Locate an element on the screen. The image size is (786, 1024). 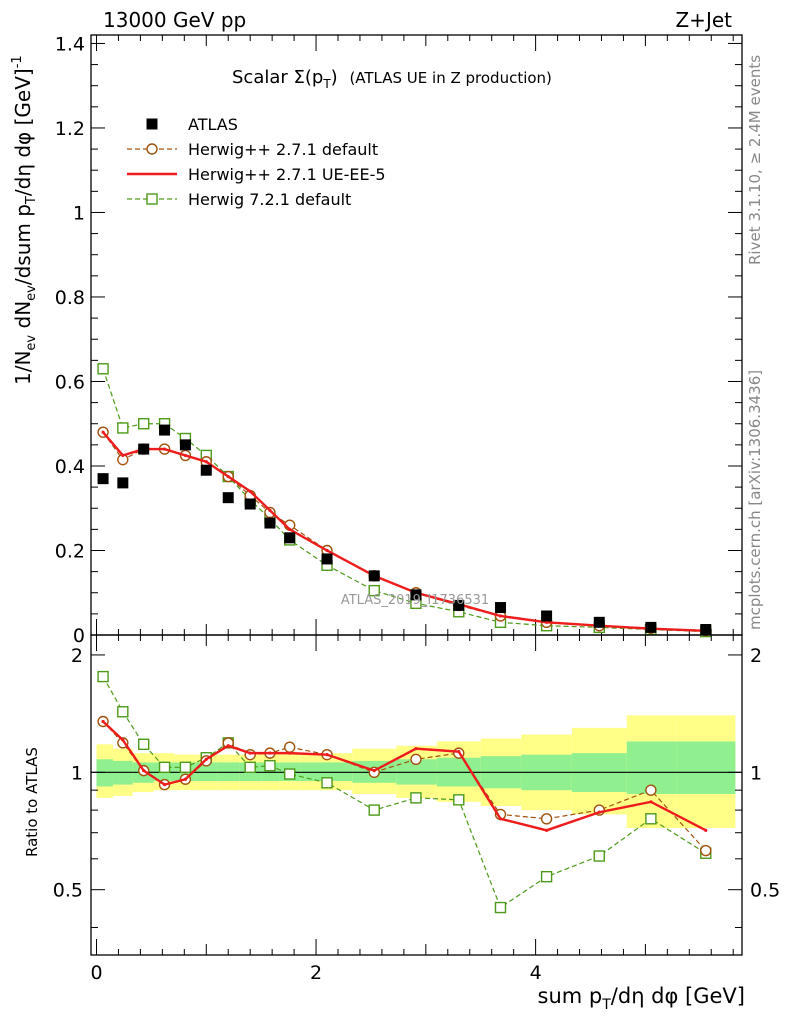
main-ytick-label: 0.6 is located at coordinates (70, 382).